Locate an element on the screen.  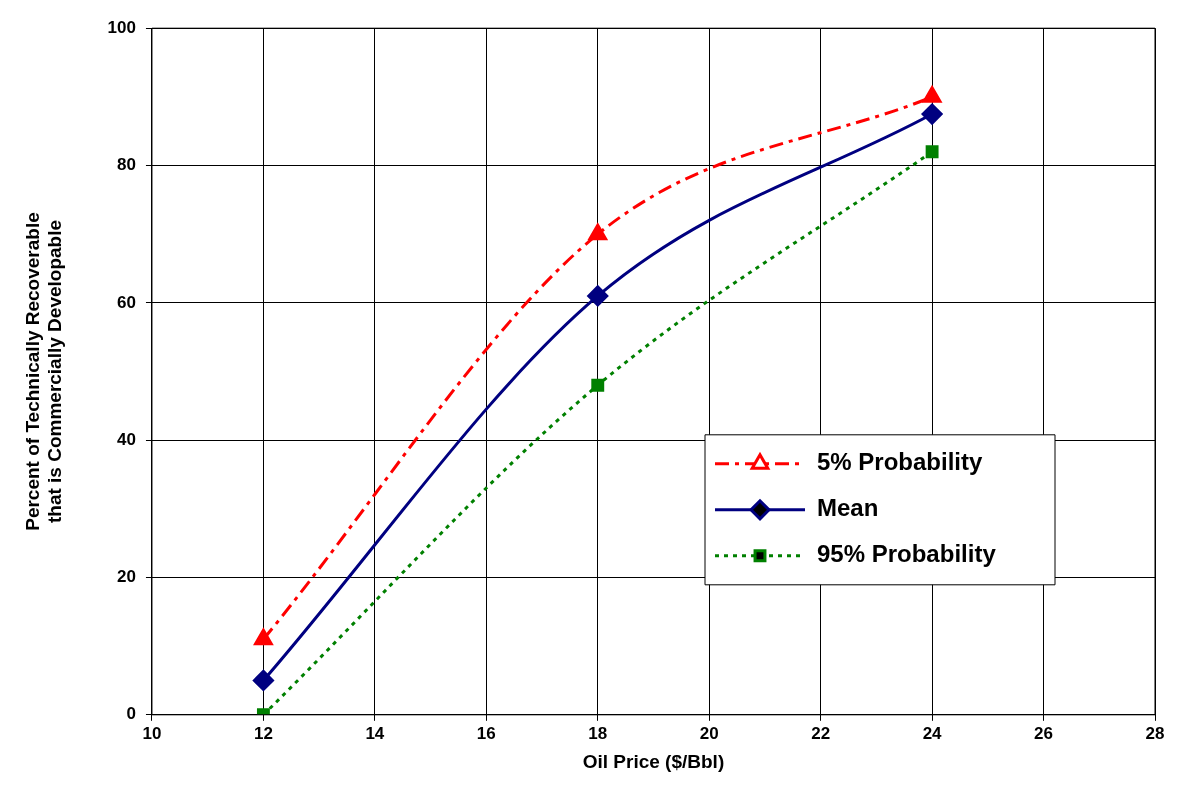
x-axis-title: Oil Price ($/Bbl) is located at coordinates (653, 761).